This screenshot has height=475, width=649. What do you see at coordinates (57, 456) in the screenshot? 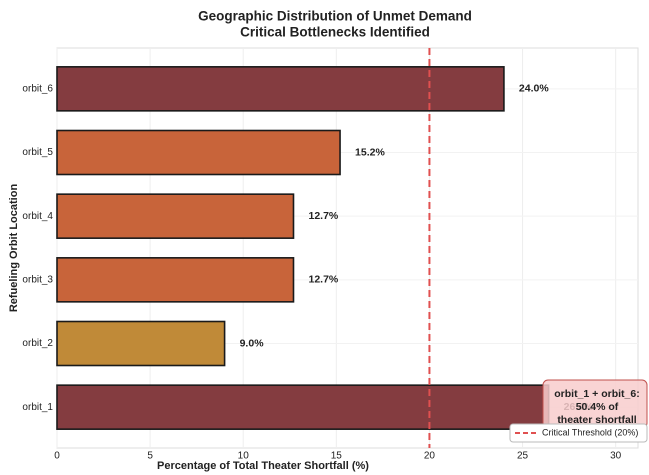
I see `x-tick-label: 0` at bounding box center [57, 456].